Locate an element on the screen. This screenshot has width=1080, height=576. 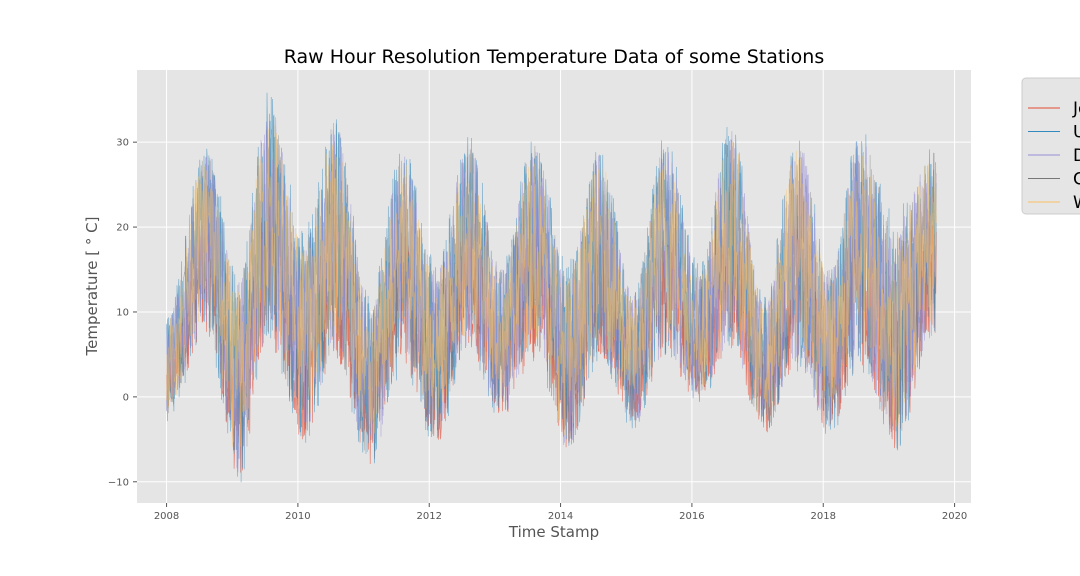
x-tick-label: 2020 is located at coordinates (954, 516).